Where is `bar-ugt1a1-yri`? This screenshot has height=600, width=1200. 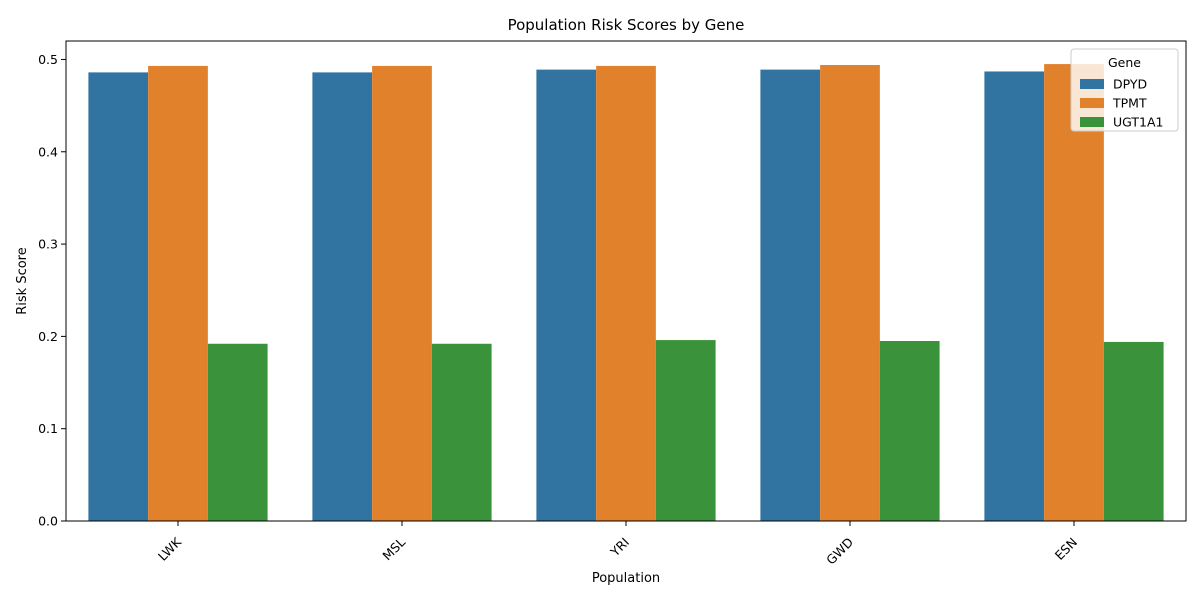 bar-ugt1a1-yri is located at coordinates (685, 430).